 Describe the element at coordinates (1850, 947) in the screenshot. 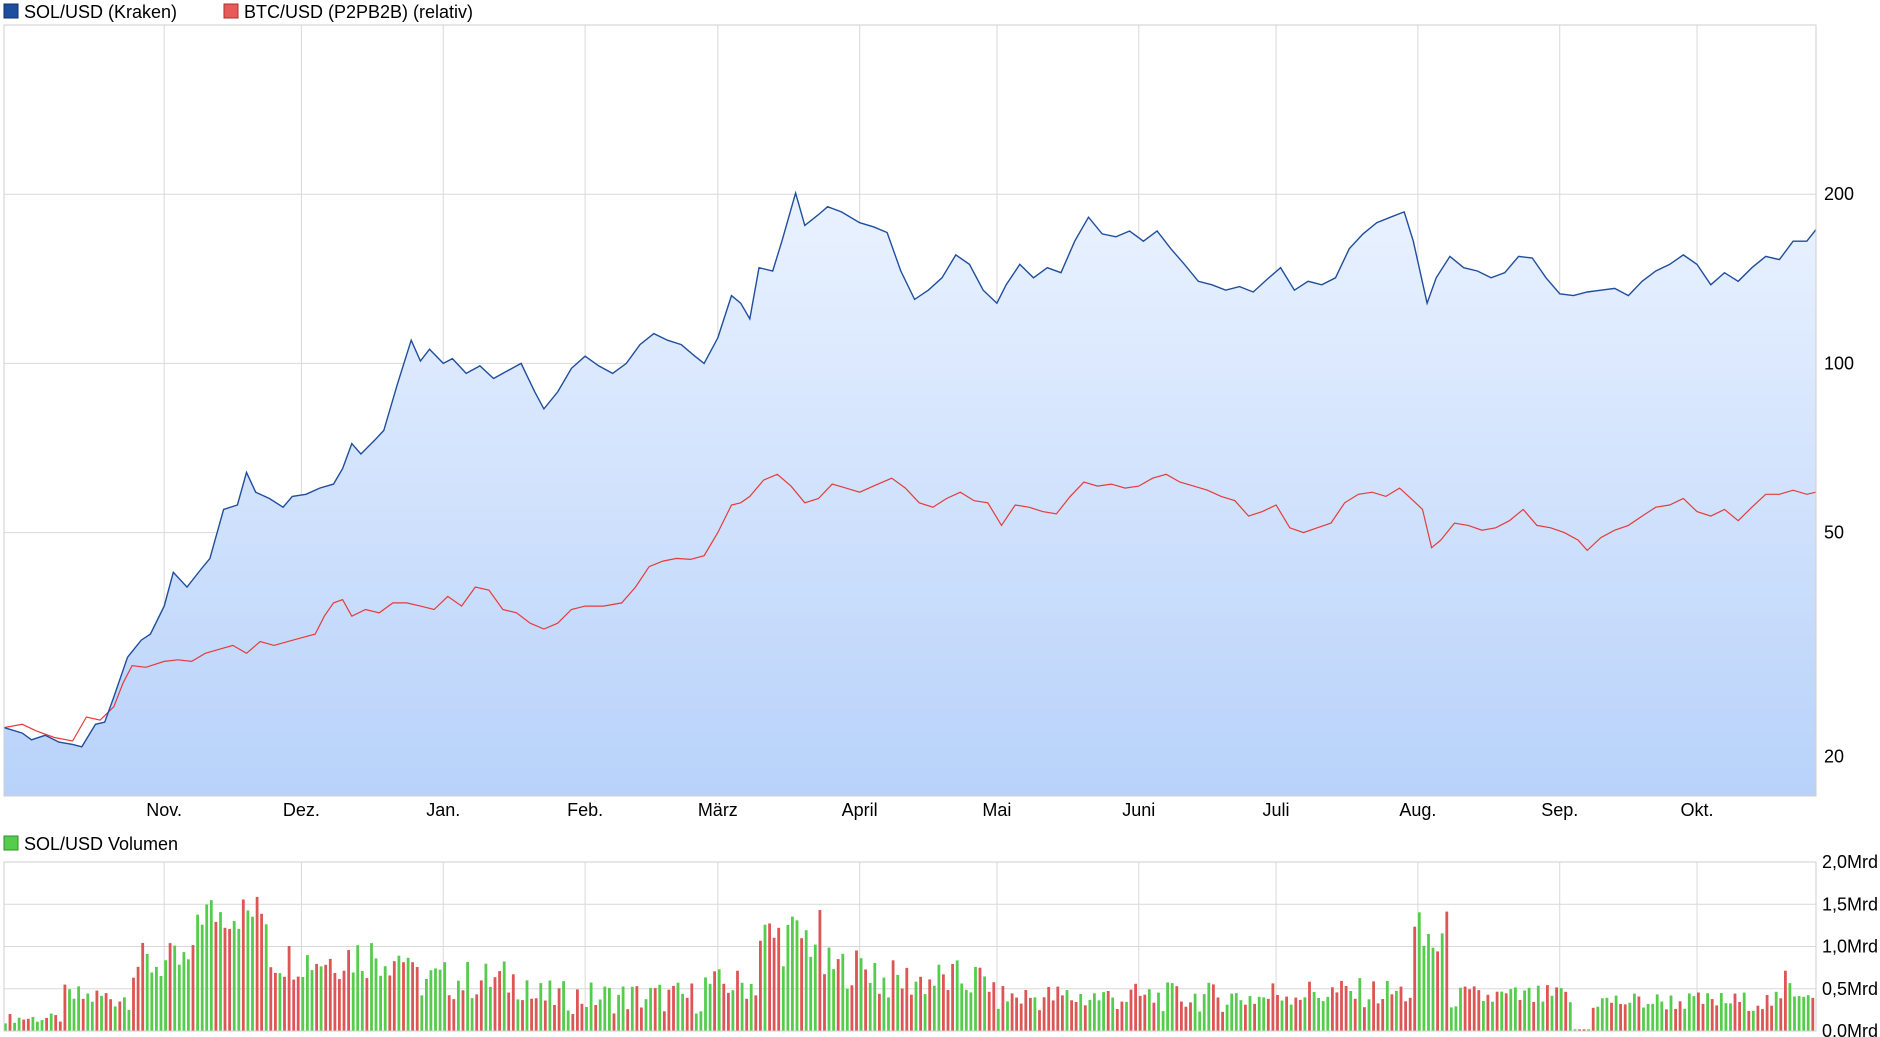

I see `volume-y-tick-label: 1,0Mrd` at that location.